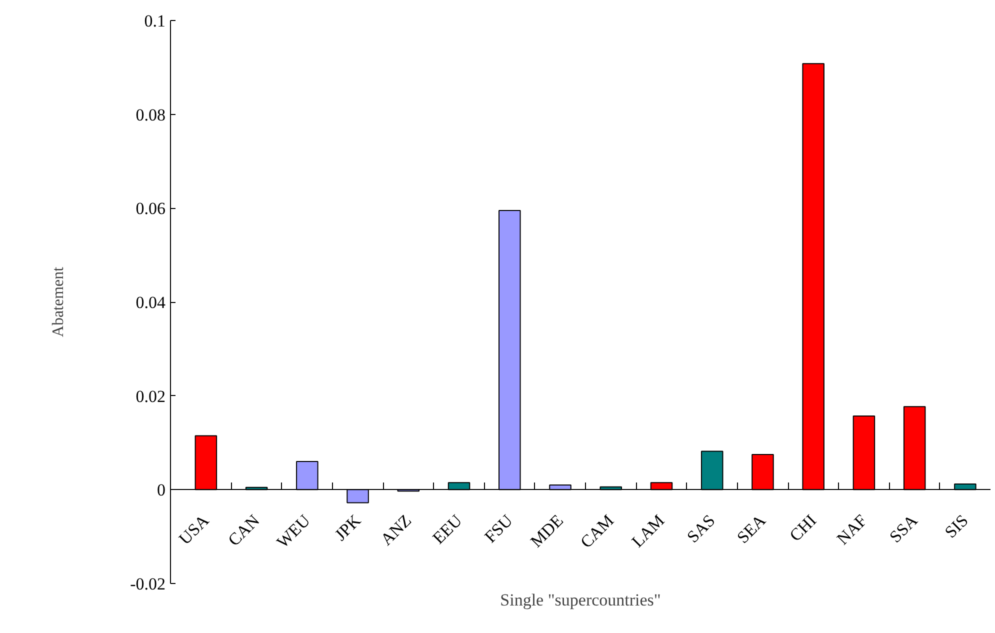 Image resolution: width=995 pixels, height=633 pixels. I want to click on x-tick-label: JPK, so click(348, 527).